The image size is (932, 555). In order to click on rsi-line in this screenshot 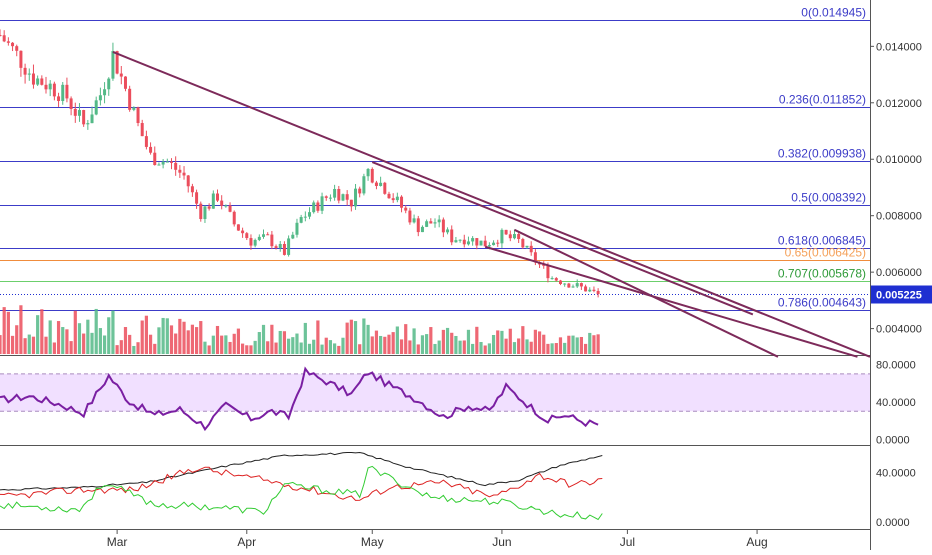, I will do `click(299, 399)`.